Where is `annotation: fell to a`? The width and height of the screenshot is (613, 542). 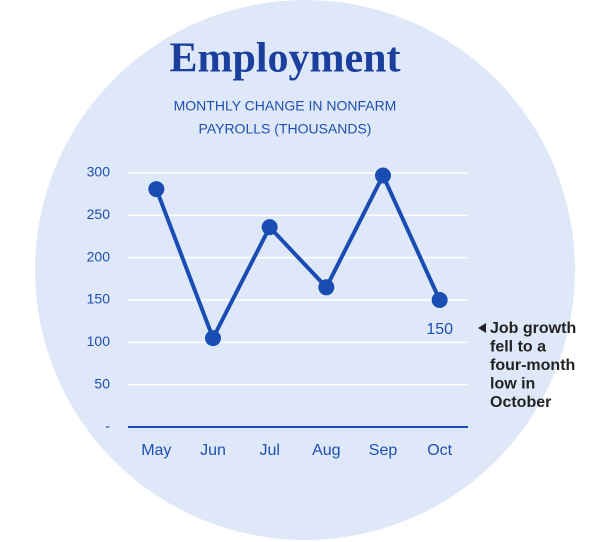 annotation: fell to a is located at coordinates (518, 347).